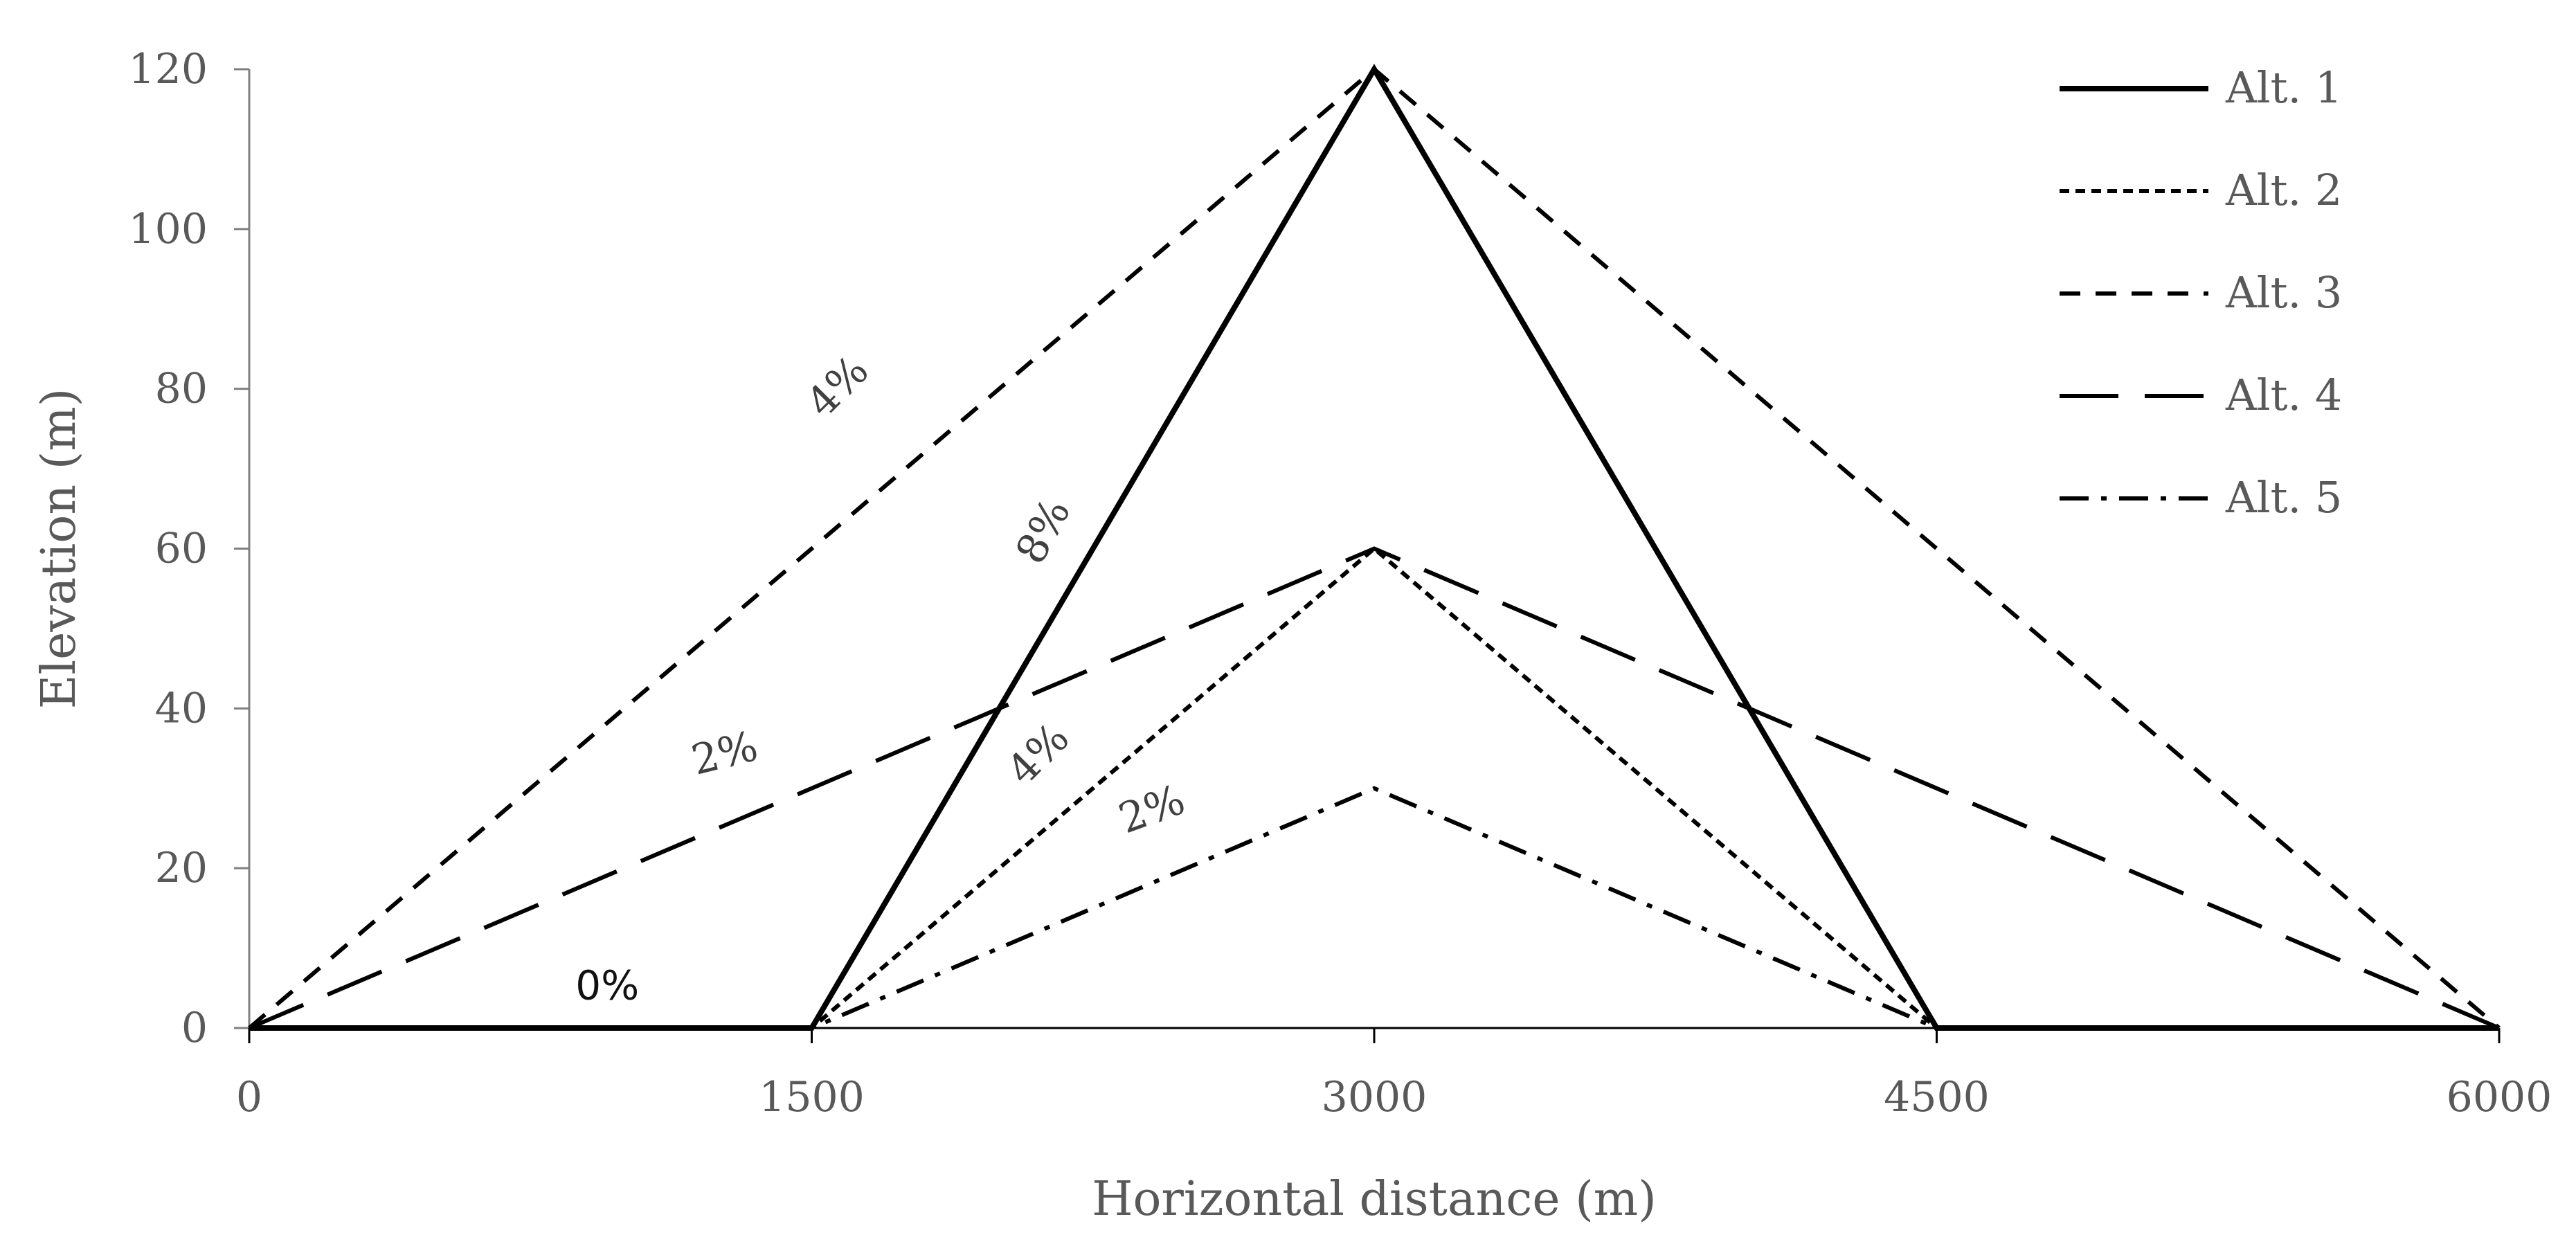  Describe the element at coordinates (2283, 395) in the screenshot. I see `legend-label: Alt. 4` at that location.